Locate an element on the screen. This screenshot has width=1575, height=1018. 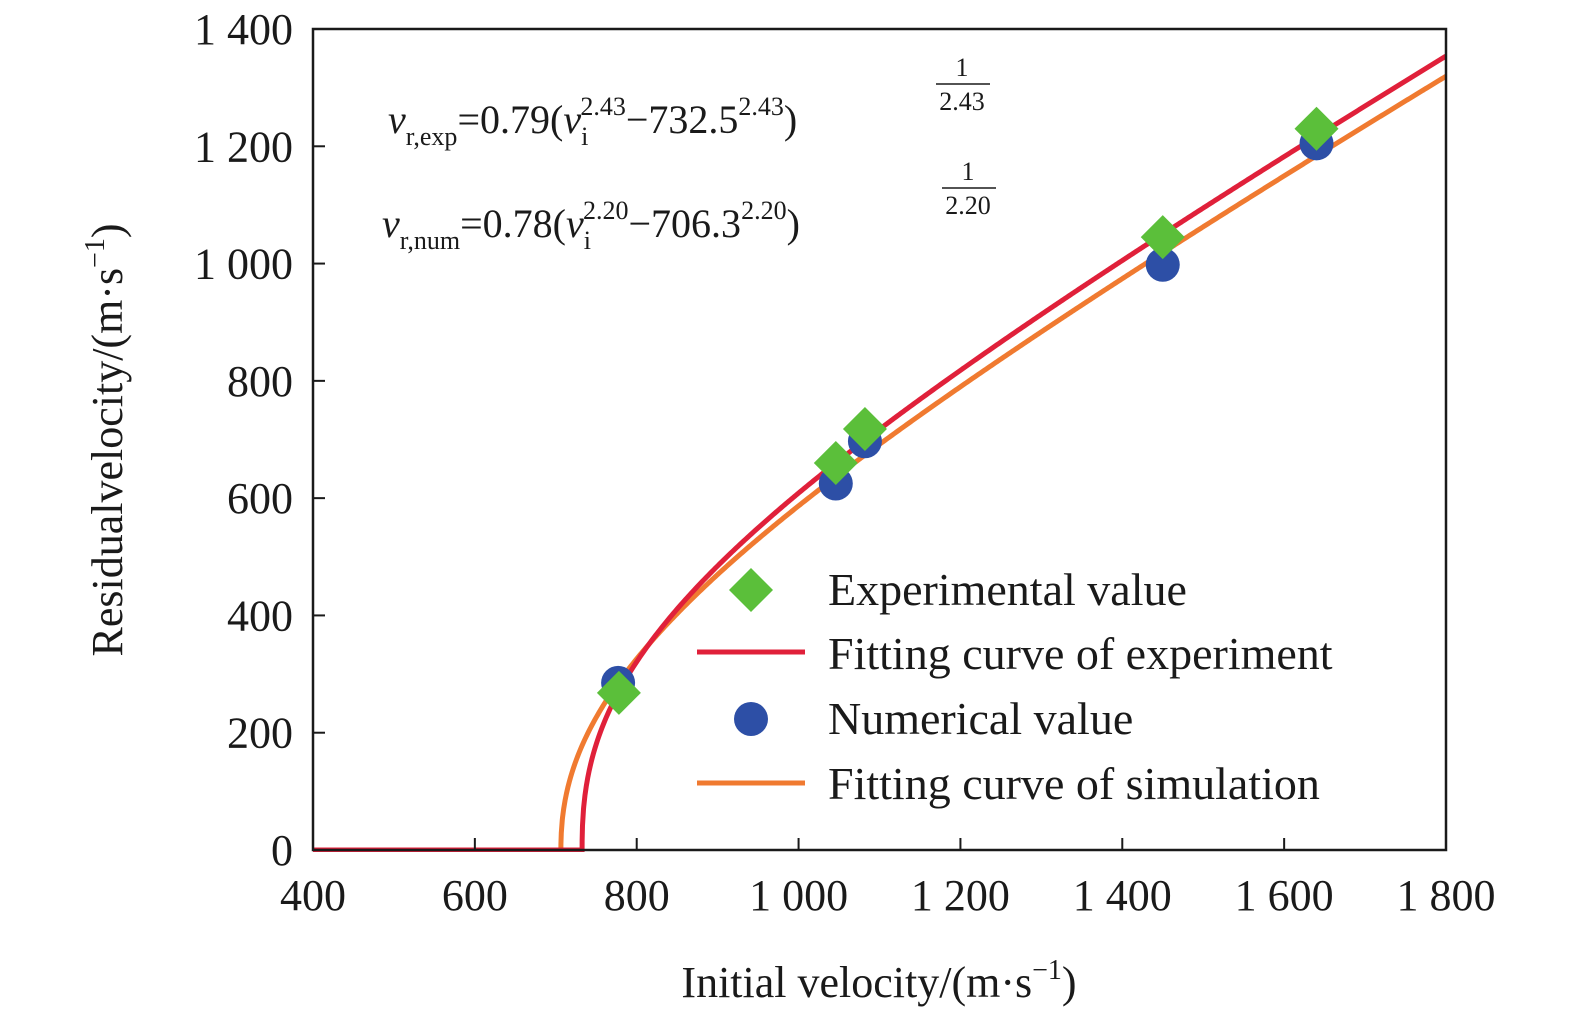
legend-label-experimental: Experimental value is located at coordinates (1007, 589).